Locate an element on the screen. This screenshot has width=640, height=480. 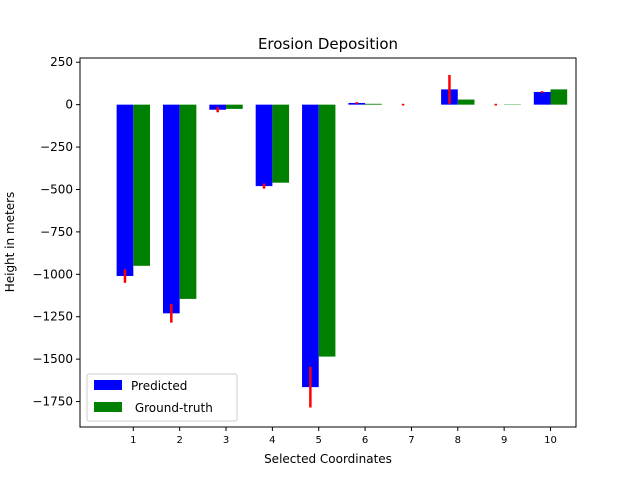
y-tick-label: 250 is located at coordinates (61, 62).